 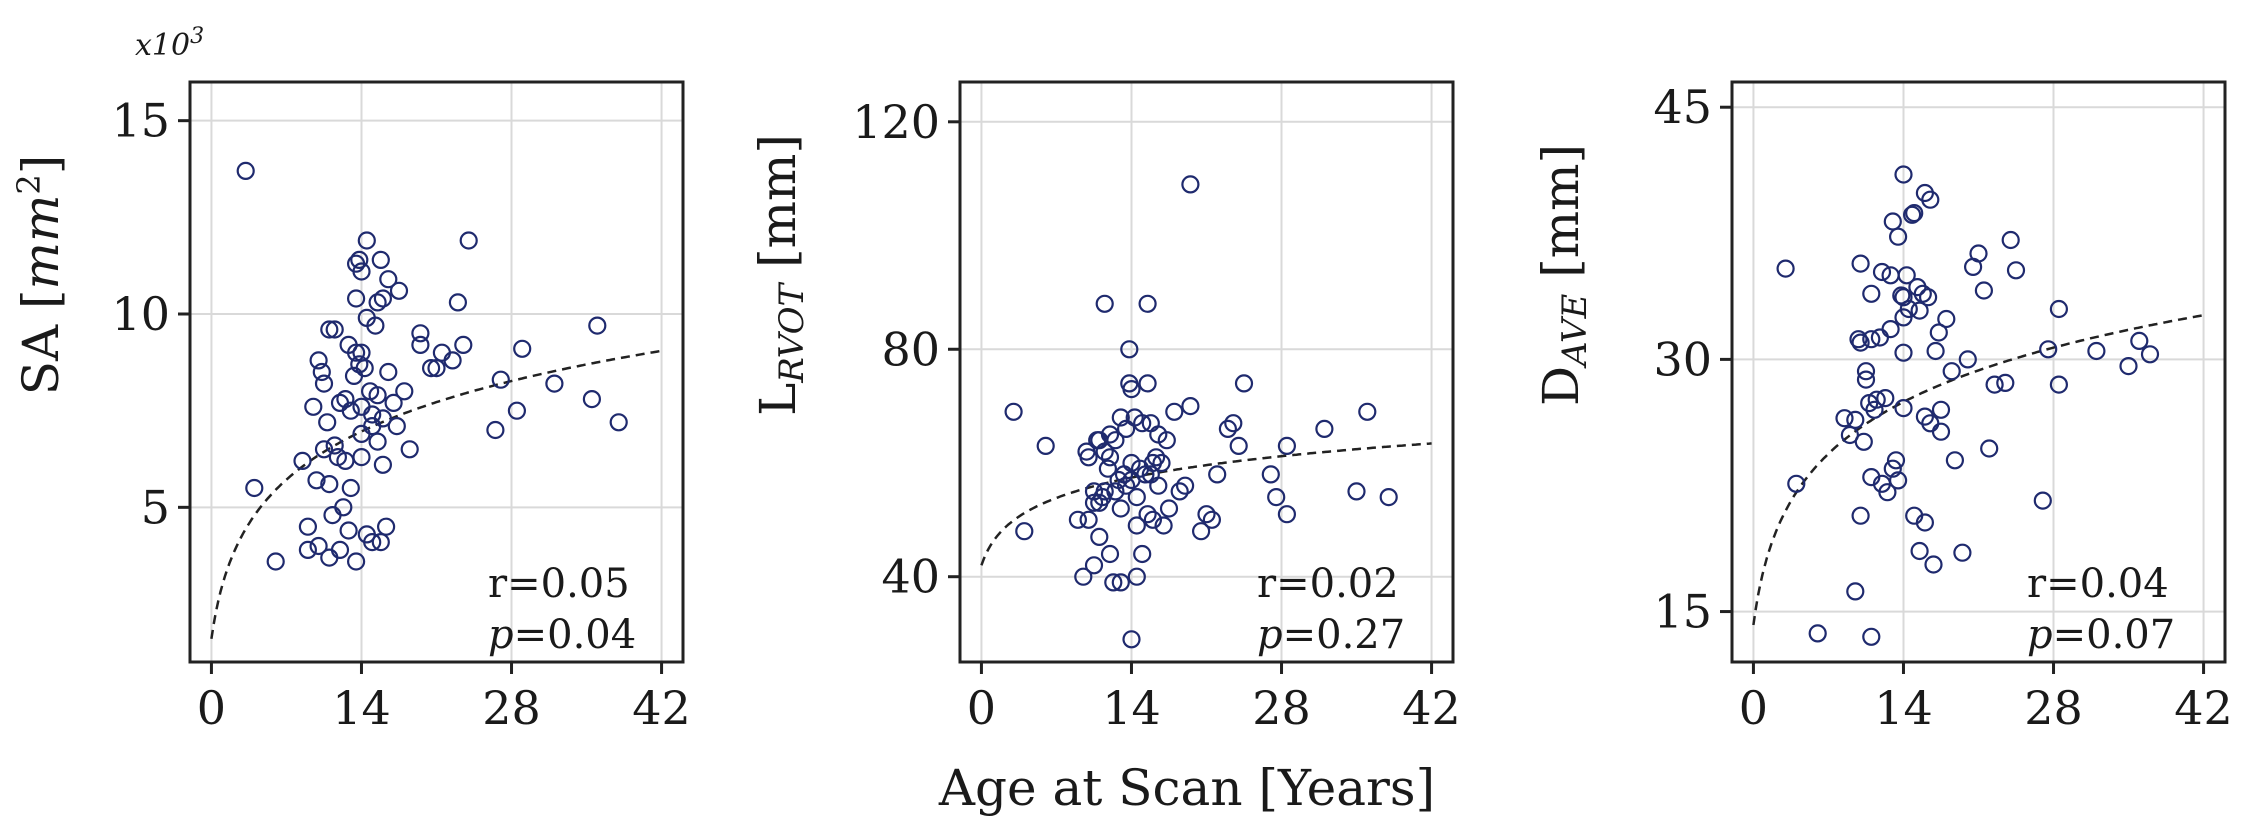 I want to click on p-value: p=0.07, so click(x=2101, y=635).